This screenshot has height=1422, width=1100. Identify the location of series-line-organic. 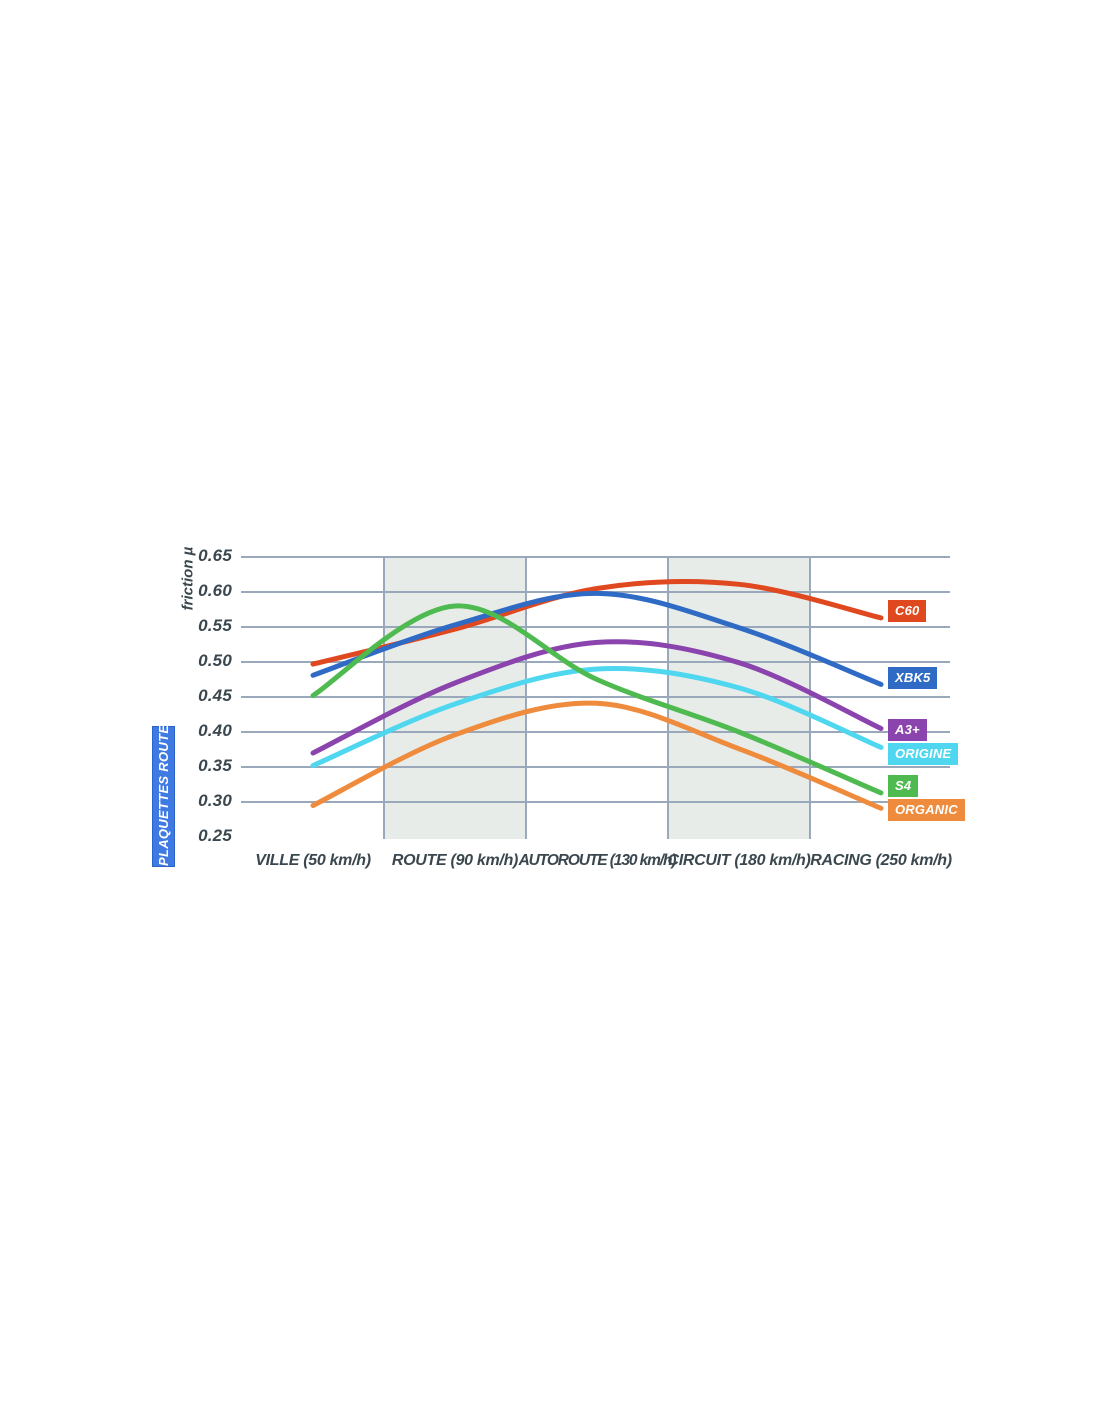
(597, 755).